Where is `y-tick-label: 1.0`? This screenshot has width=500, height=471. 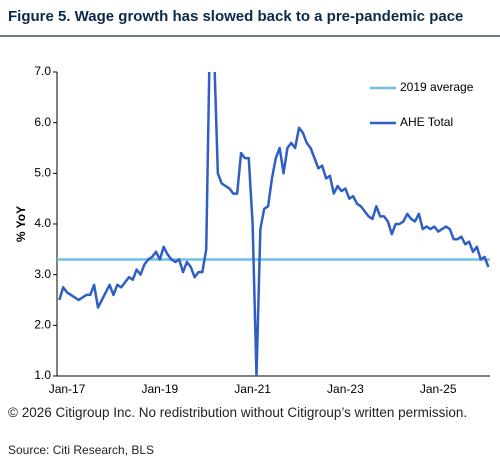 y-tick-label: 1.0 is located at coordinates (42, 375).